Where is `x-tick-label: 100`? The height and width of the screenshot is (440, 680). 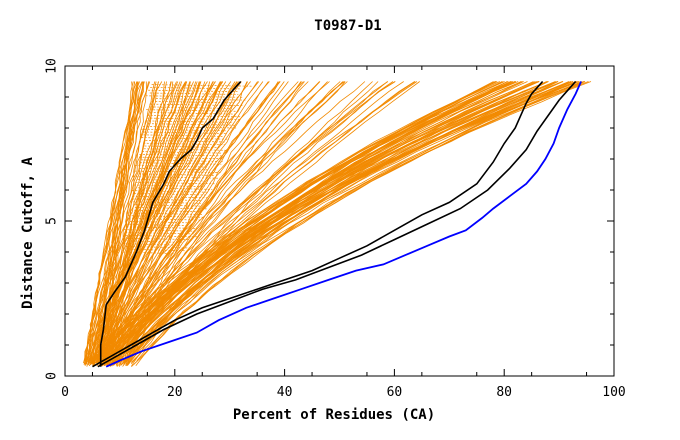 x-tick-label: 100 is located at coordinates (613, 392).